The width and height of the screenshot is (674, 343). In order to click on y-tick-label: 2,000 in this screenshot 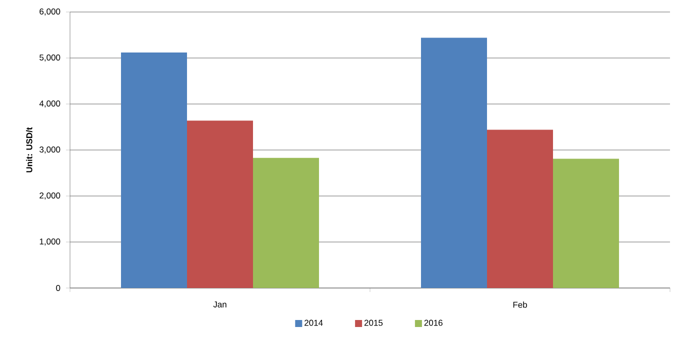, I will do `click(50, 196)`.